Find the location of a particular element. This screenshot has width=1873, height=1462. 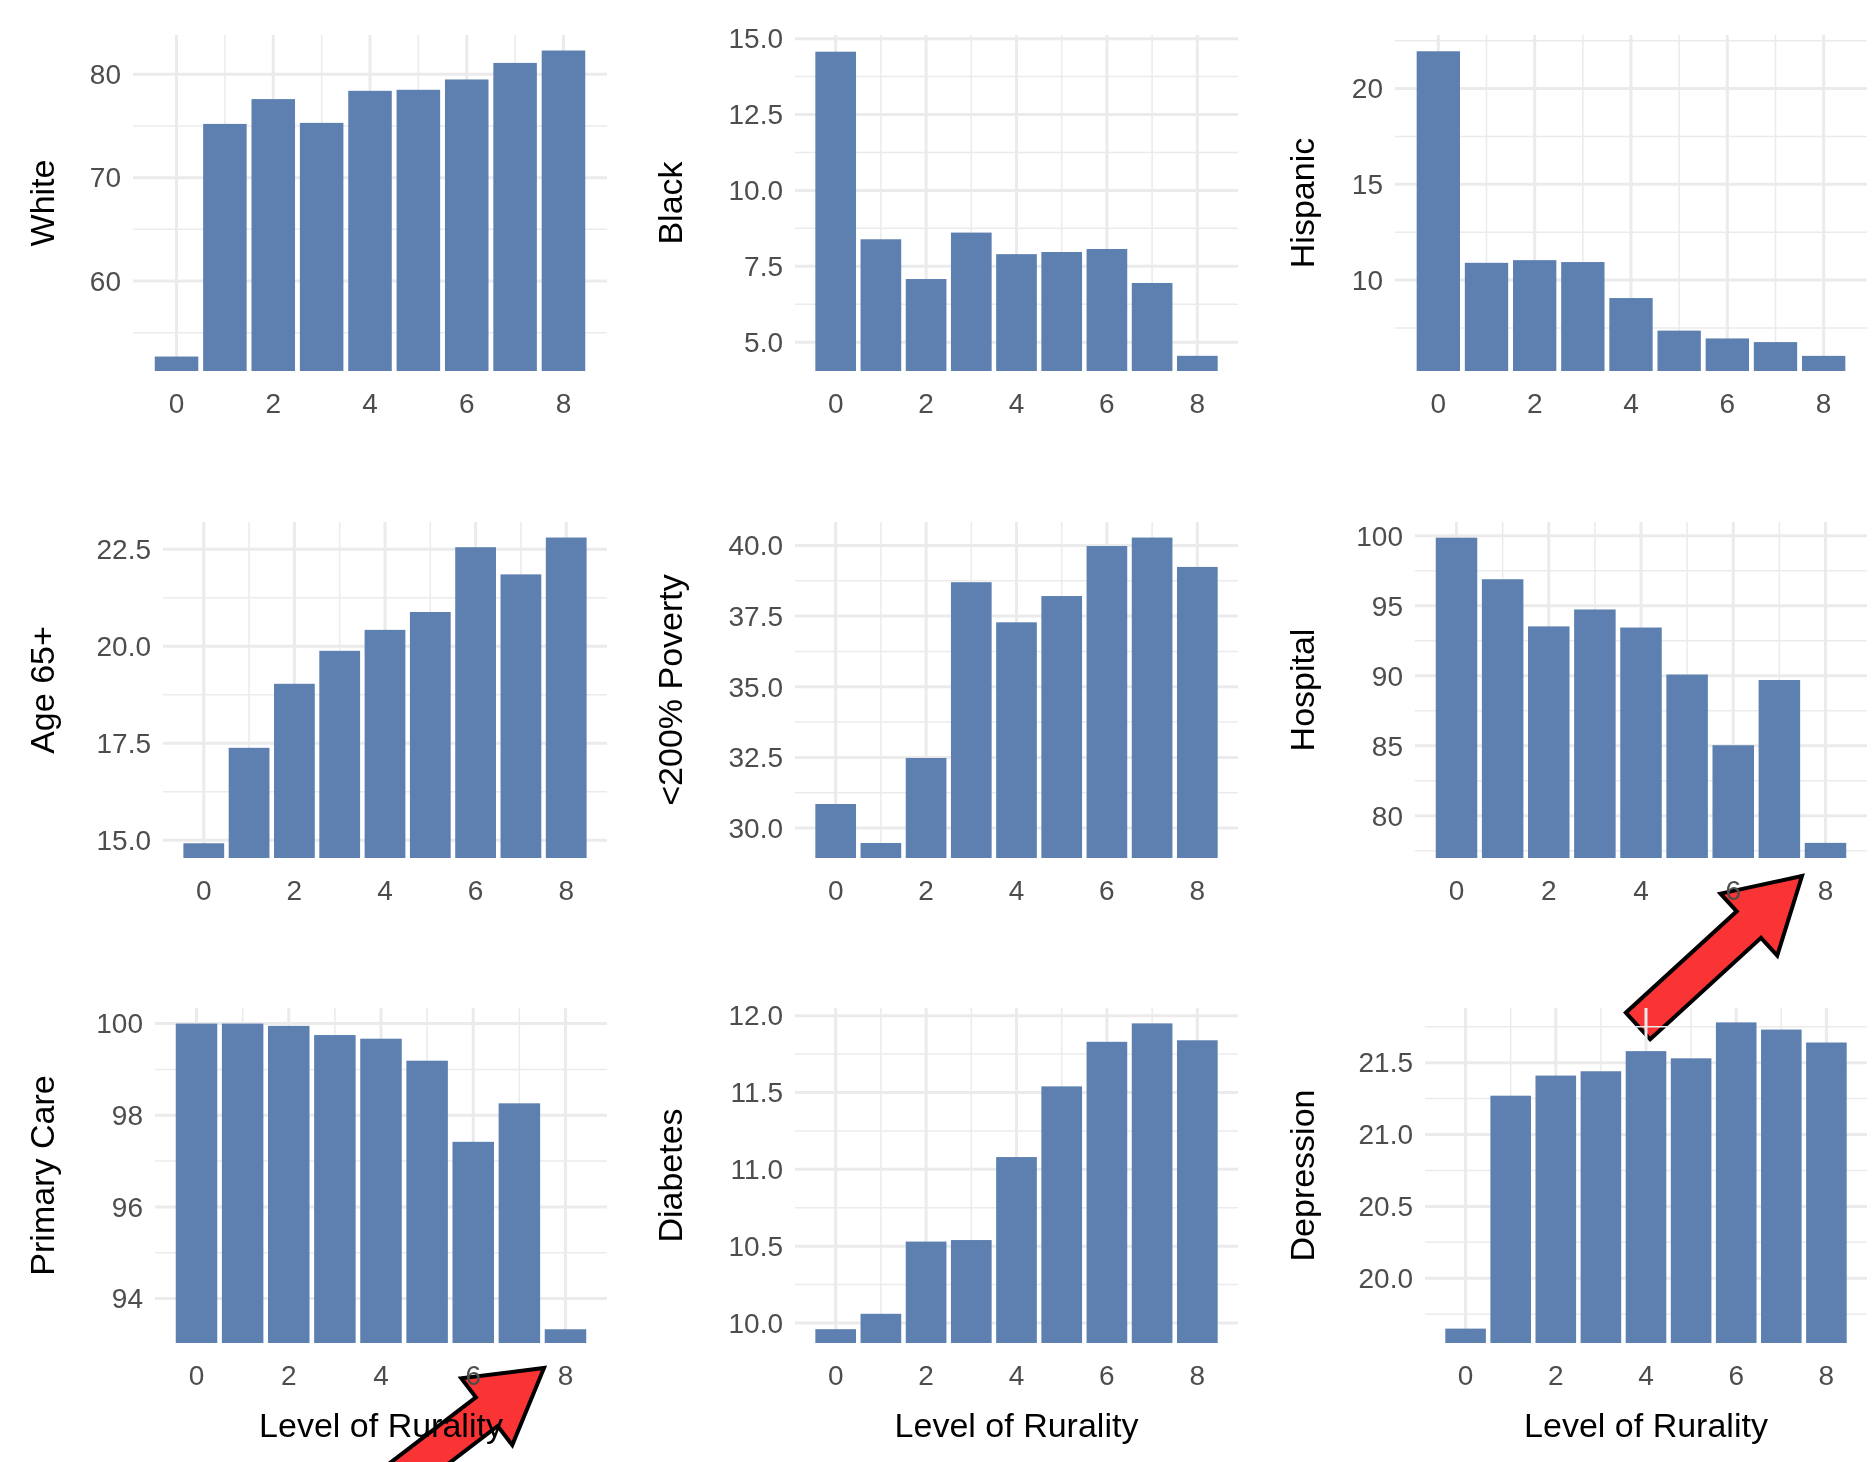

y-axis-title: Diabetes is located at coordinates (669, 1175).